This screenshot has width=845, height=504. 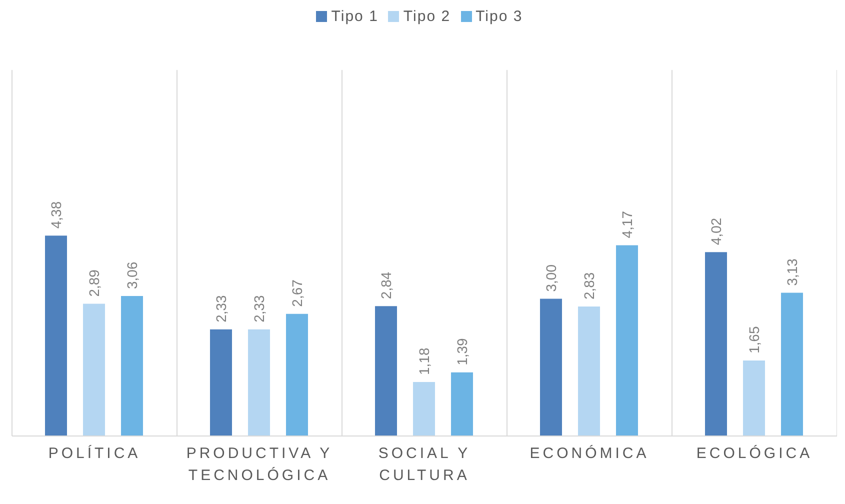 I want to click on data-label: 4,17, so click(x=627, y=224).